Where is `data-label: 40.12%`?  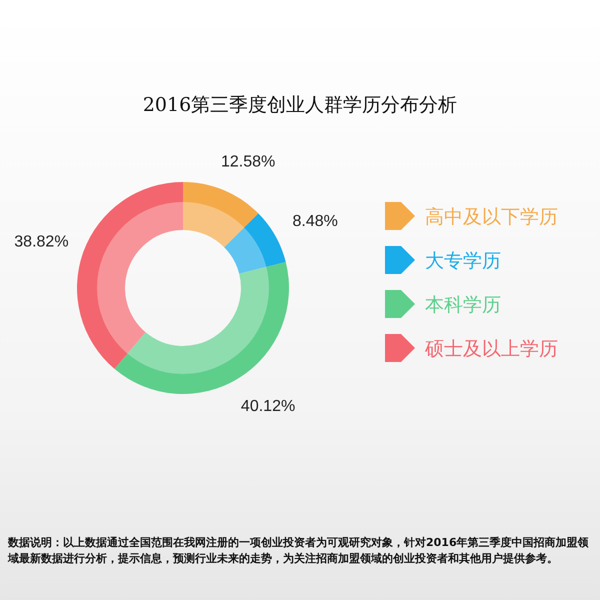 data-label: 40.12% is located at coordinates (268, 407).